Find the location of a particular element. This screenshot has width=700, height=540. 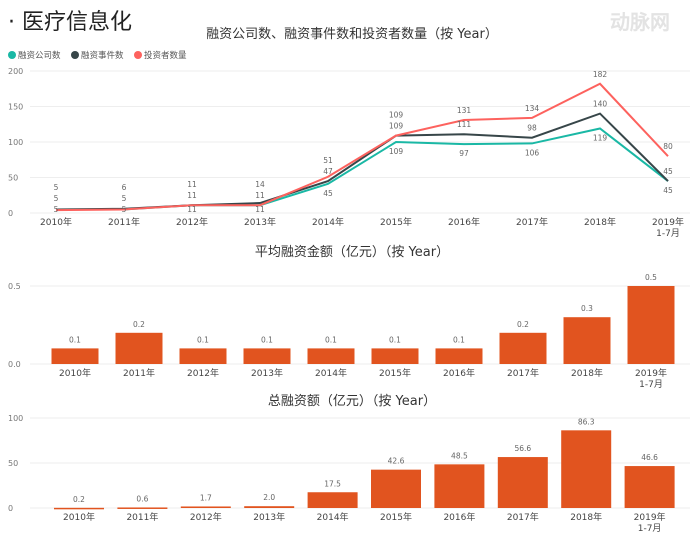

data-label: 140 is located at coordinates (600, 104).